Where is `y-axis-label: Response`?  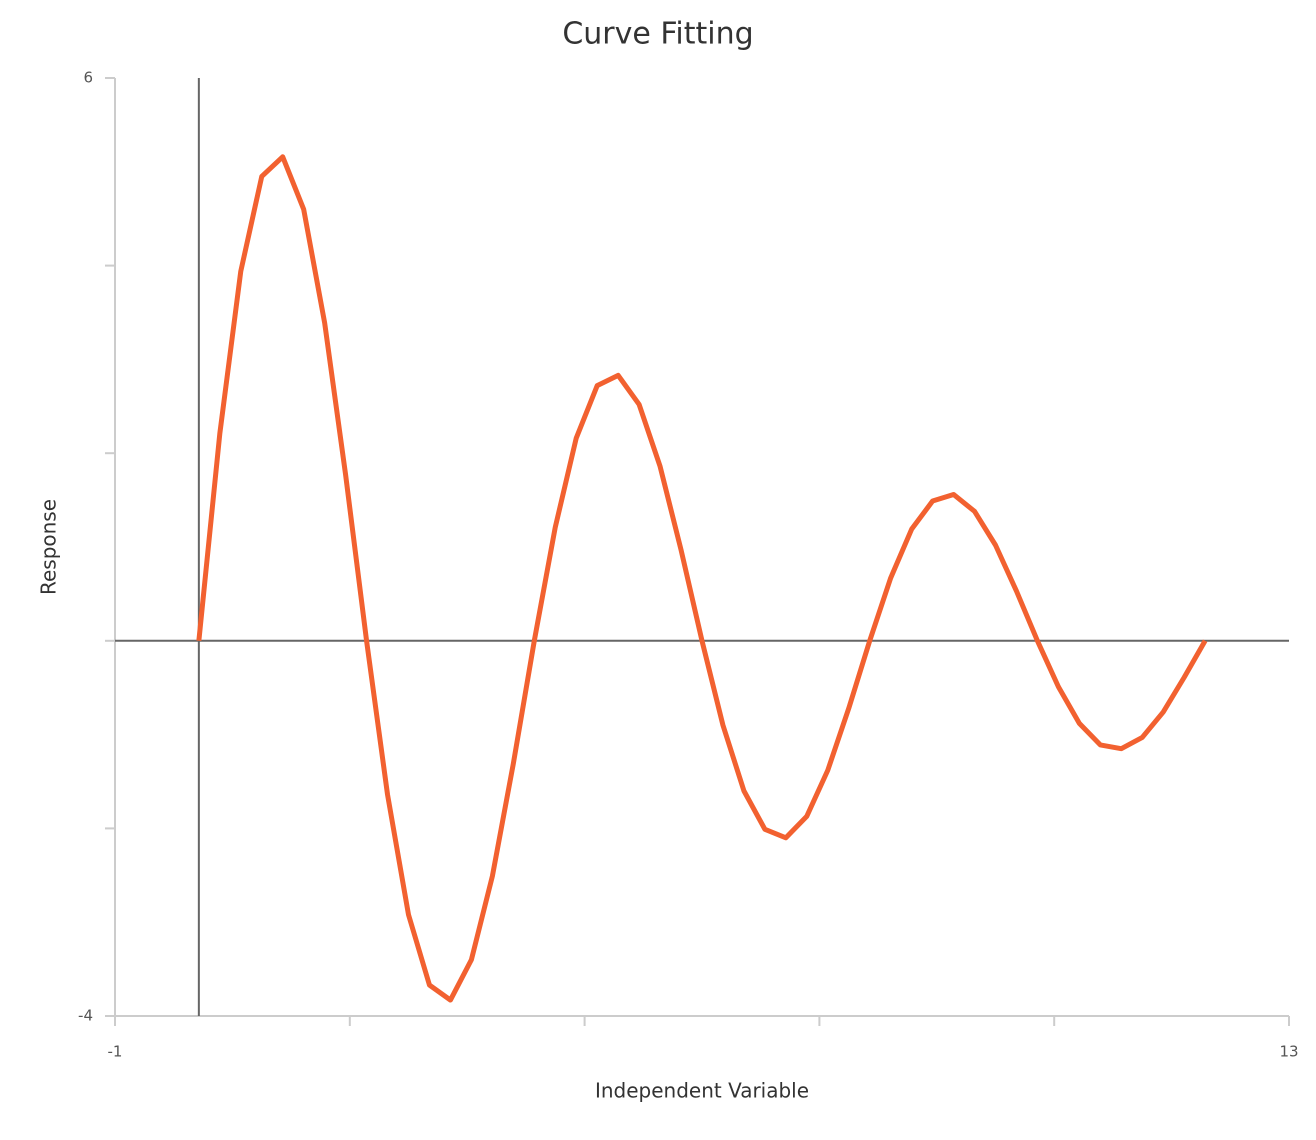 y-axis-label: Response is located at coordinates (49, 547).